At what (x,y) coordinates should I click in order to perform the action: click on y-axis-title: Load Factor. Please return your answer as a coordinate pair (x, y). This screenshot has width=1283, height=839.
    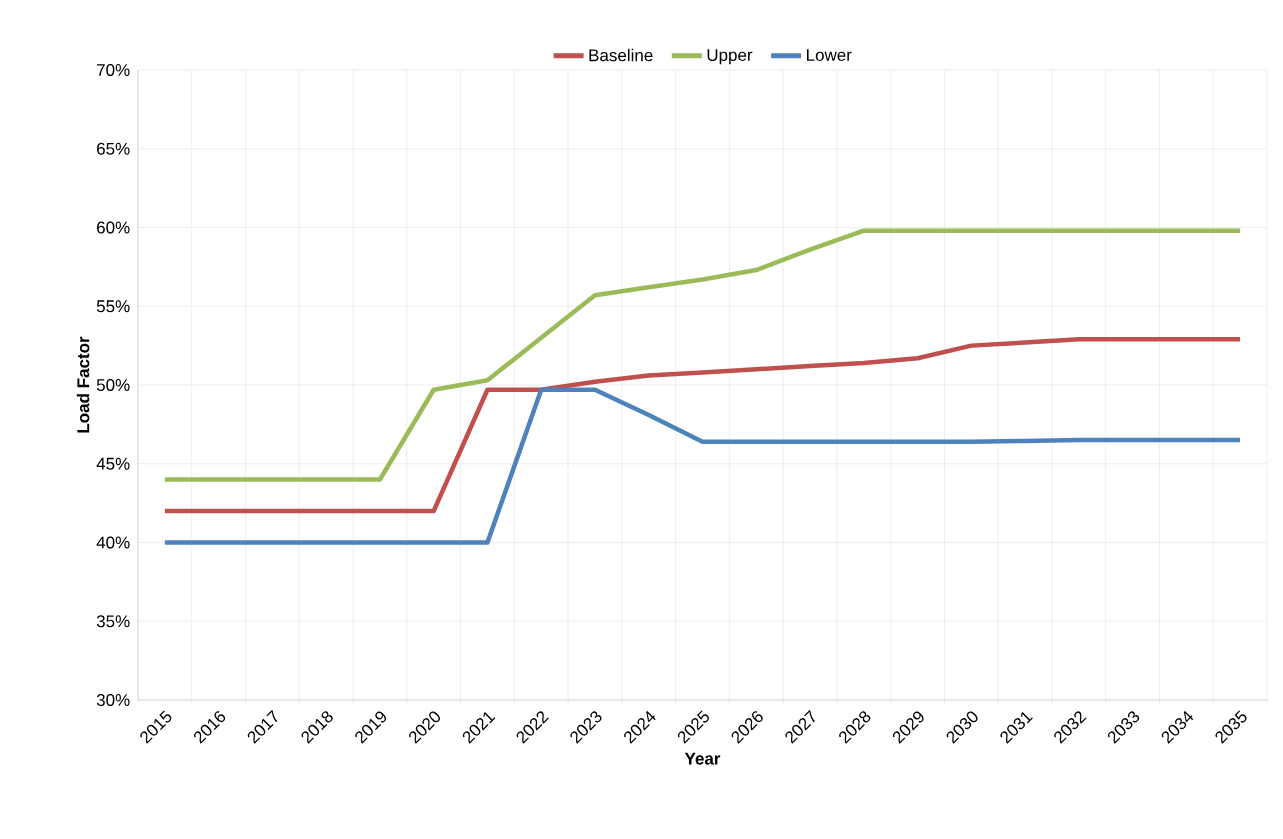
    Looking at the image, I should click on (83, 384).